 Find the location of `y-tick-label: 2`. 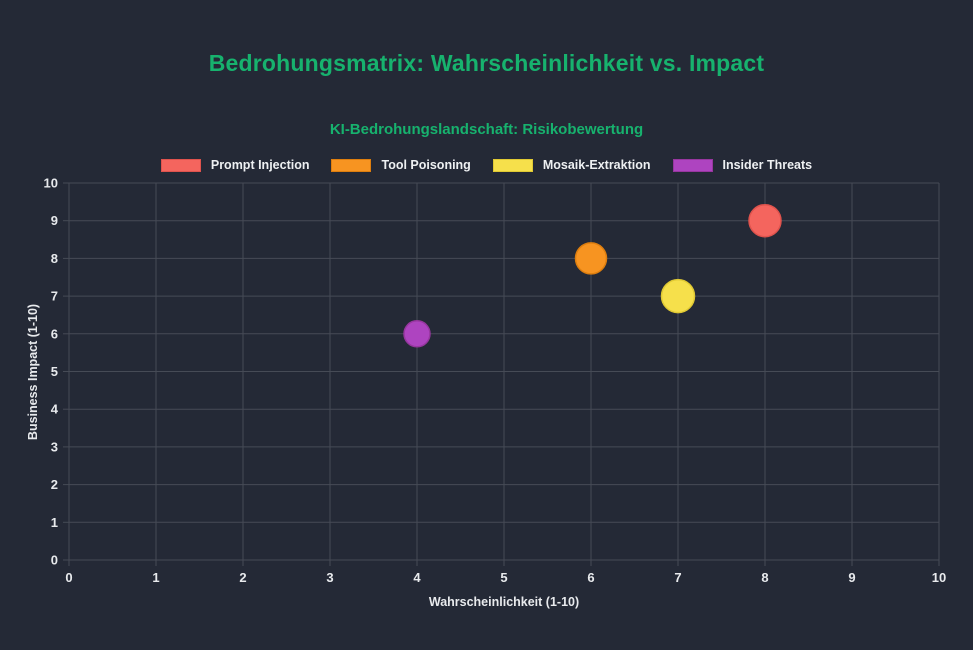

y-tick-label: 2 is located at coordinates (54, 484).